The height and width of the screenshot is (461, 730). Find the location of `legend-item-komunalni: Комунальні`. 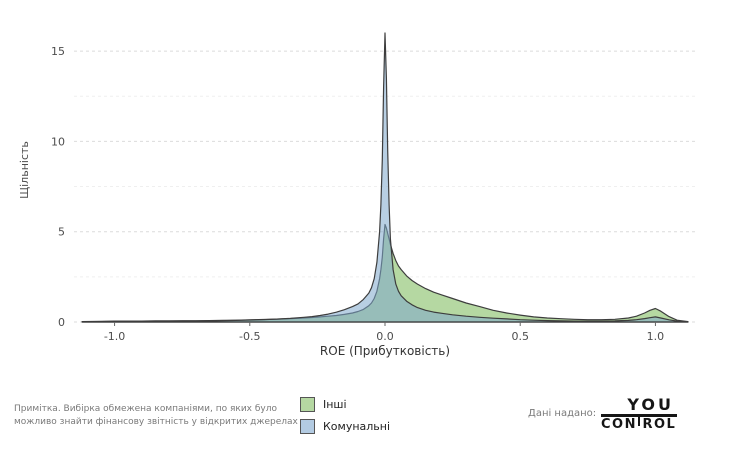

legend-item-komunalni: Комунальні is located at coordinates (345, 426).